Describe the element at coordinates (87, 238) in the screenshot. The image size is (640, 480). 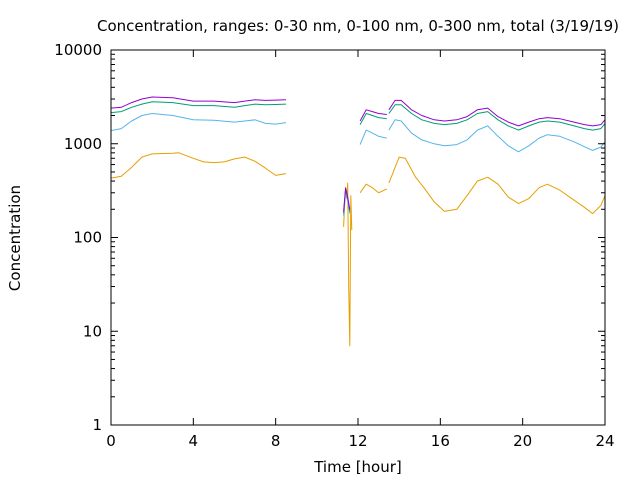
I see `y-tick-label: 100` at that location.